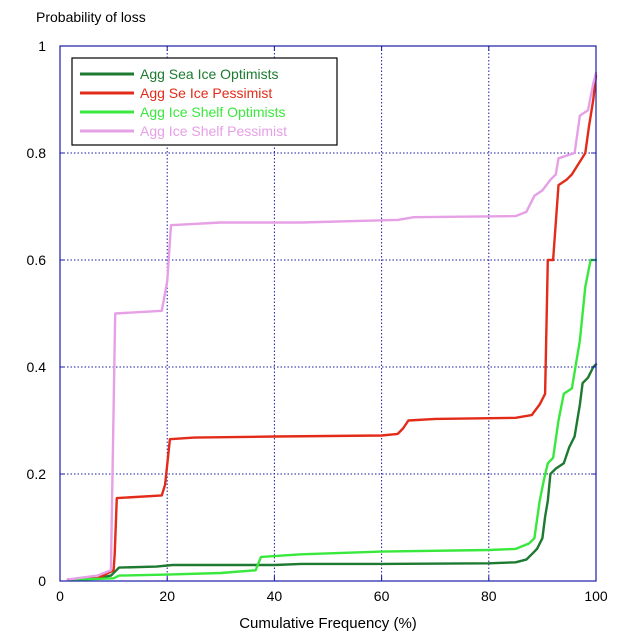 The width and height of the screenshot is (619, 640). What do you see at coordinates (489, 596) in the screenshot?
I see `x-tick-label: 80` at bounding box center [489, 596].